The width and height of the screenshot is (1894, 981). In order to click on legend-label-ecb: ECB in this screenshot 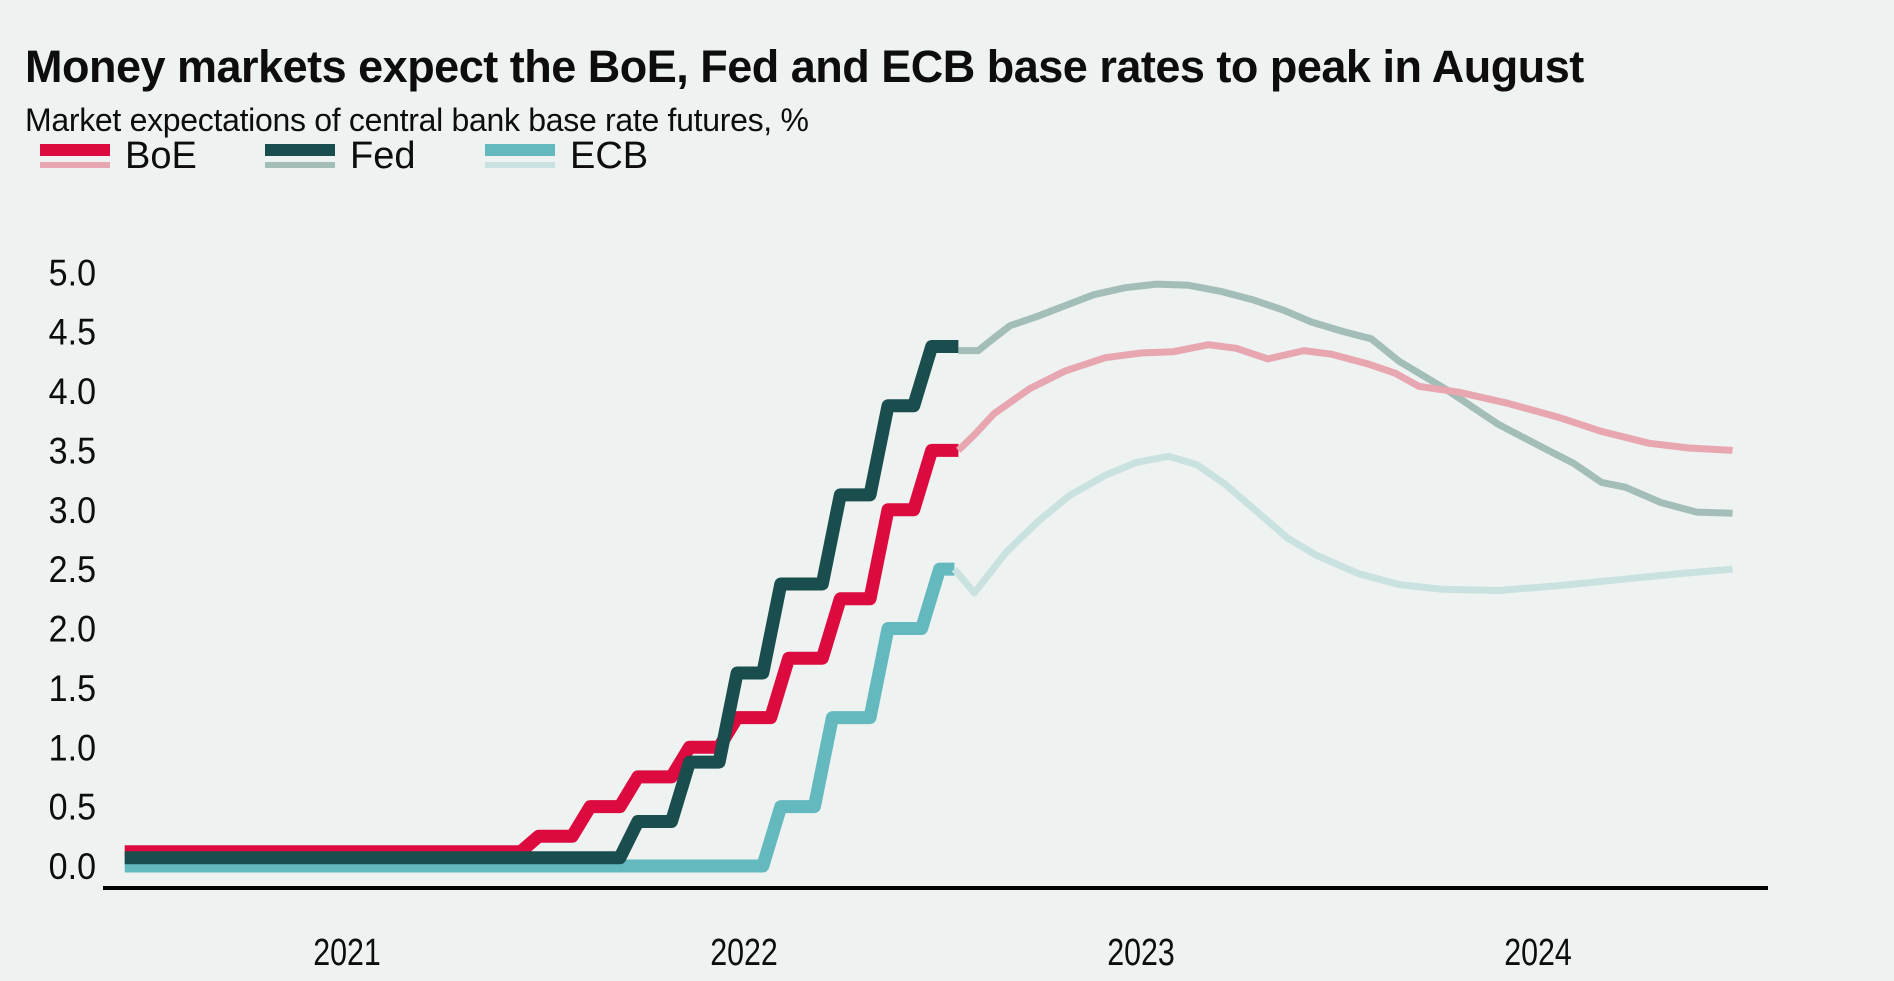, I will do `click(609, 156)`.